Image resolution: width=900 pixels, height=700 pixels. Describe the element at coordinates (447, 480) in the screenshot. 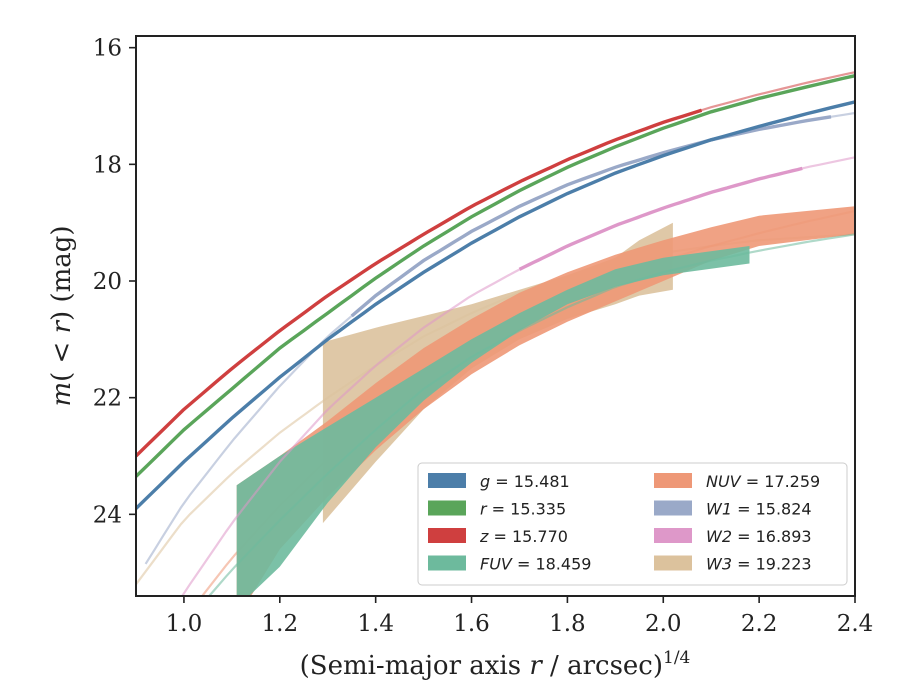

I see `legend-swatch-g` at that location.